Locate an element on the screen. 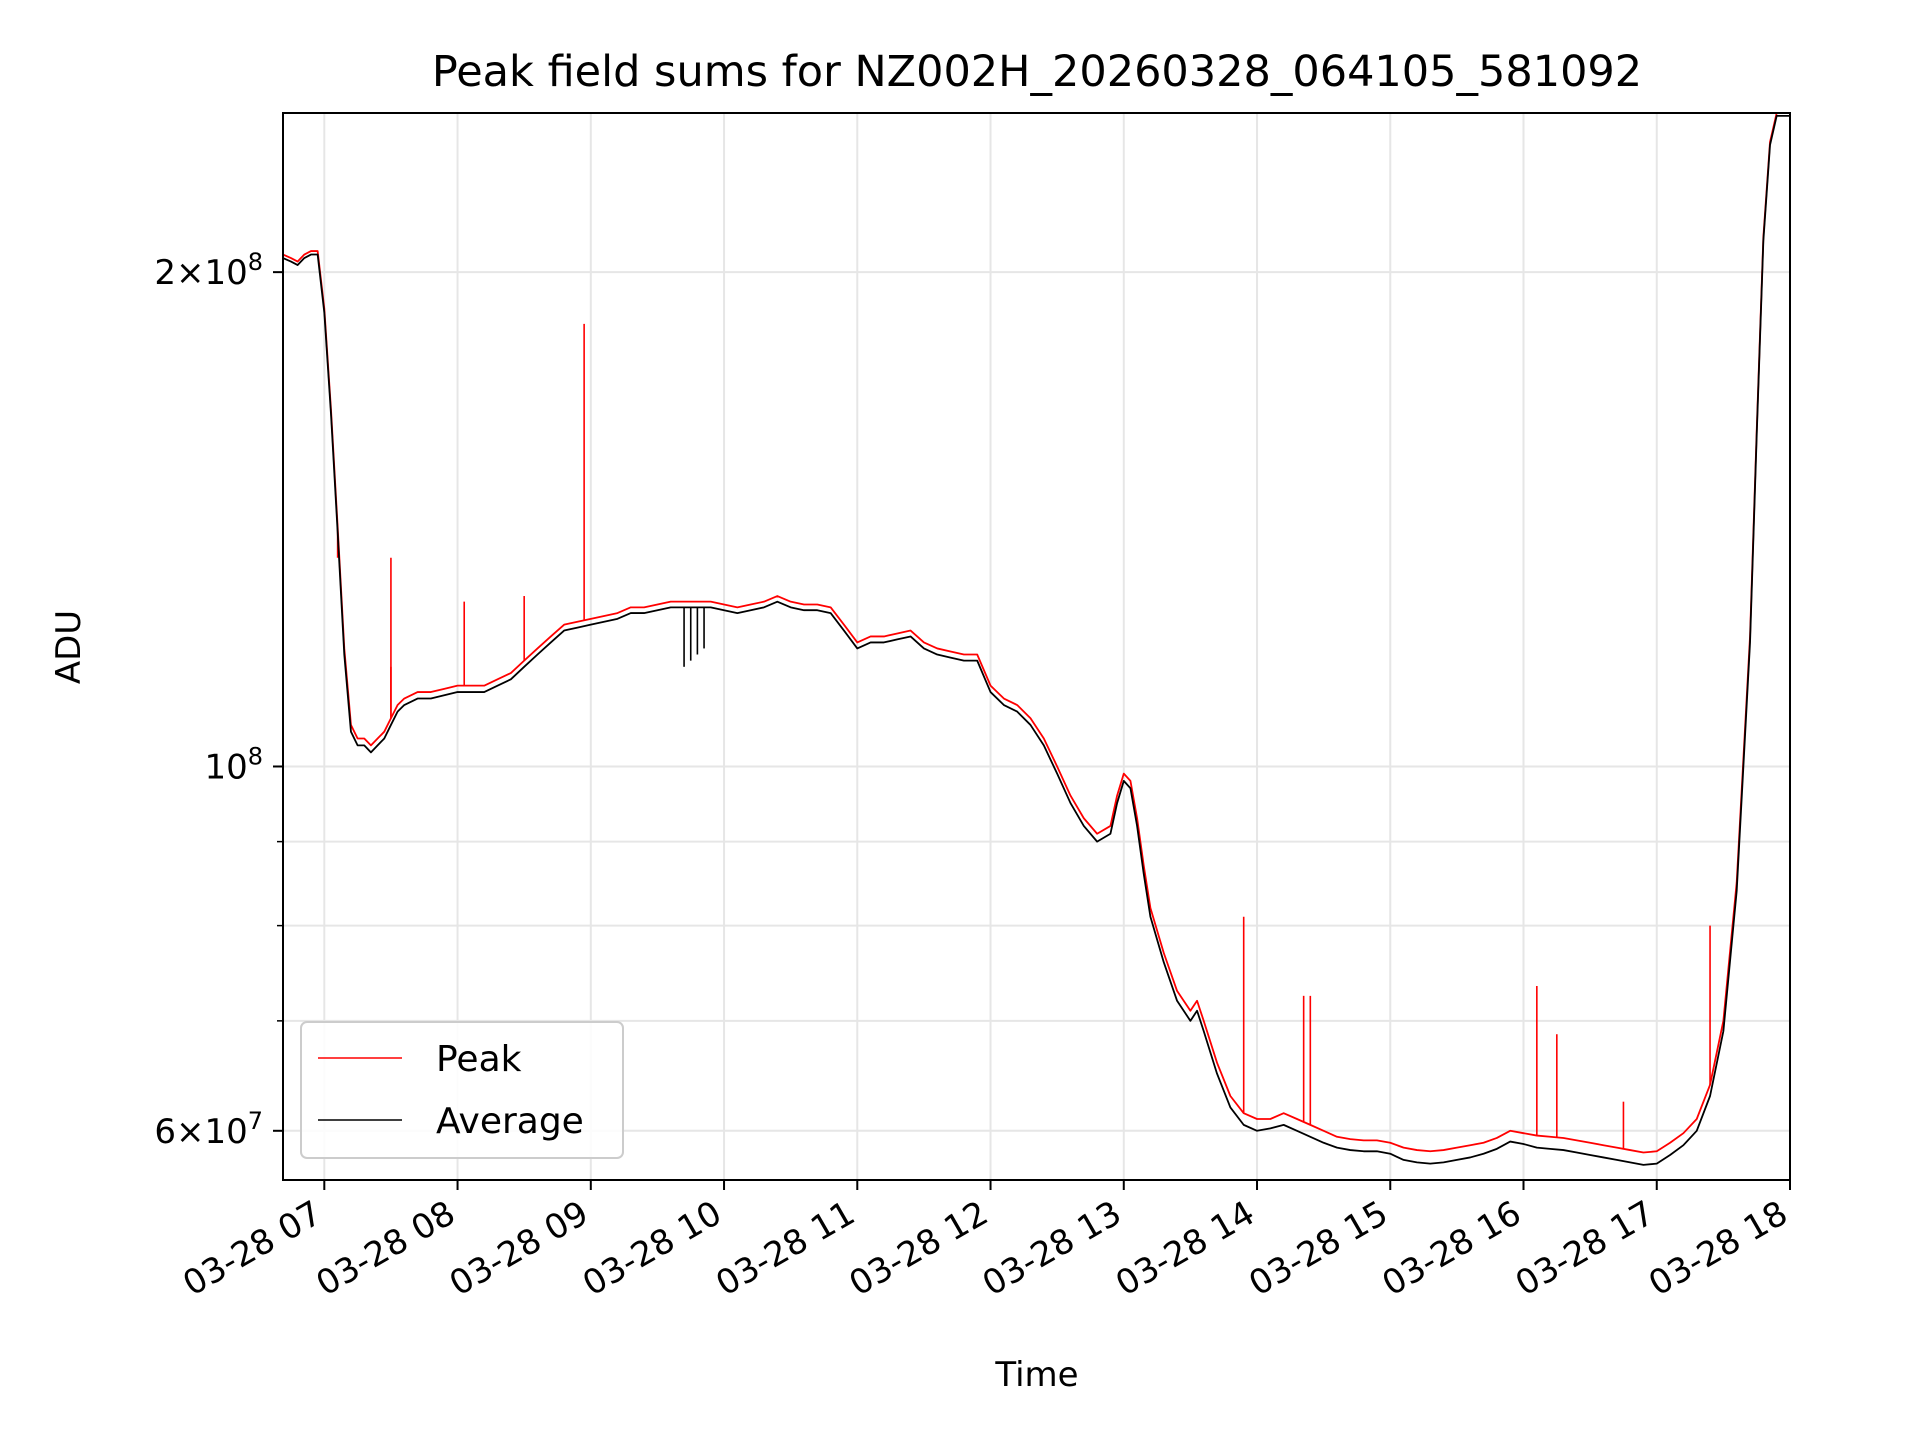  y-axis-label: ADU is located at coordinates (69, 647).